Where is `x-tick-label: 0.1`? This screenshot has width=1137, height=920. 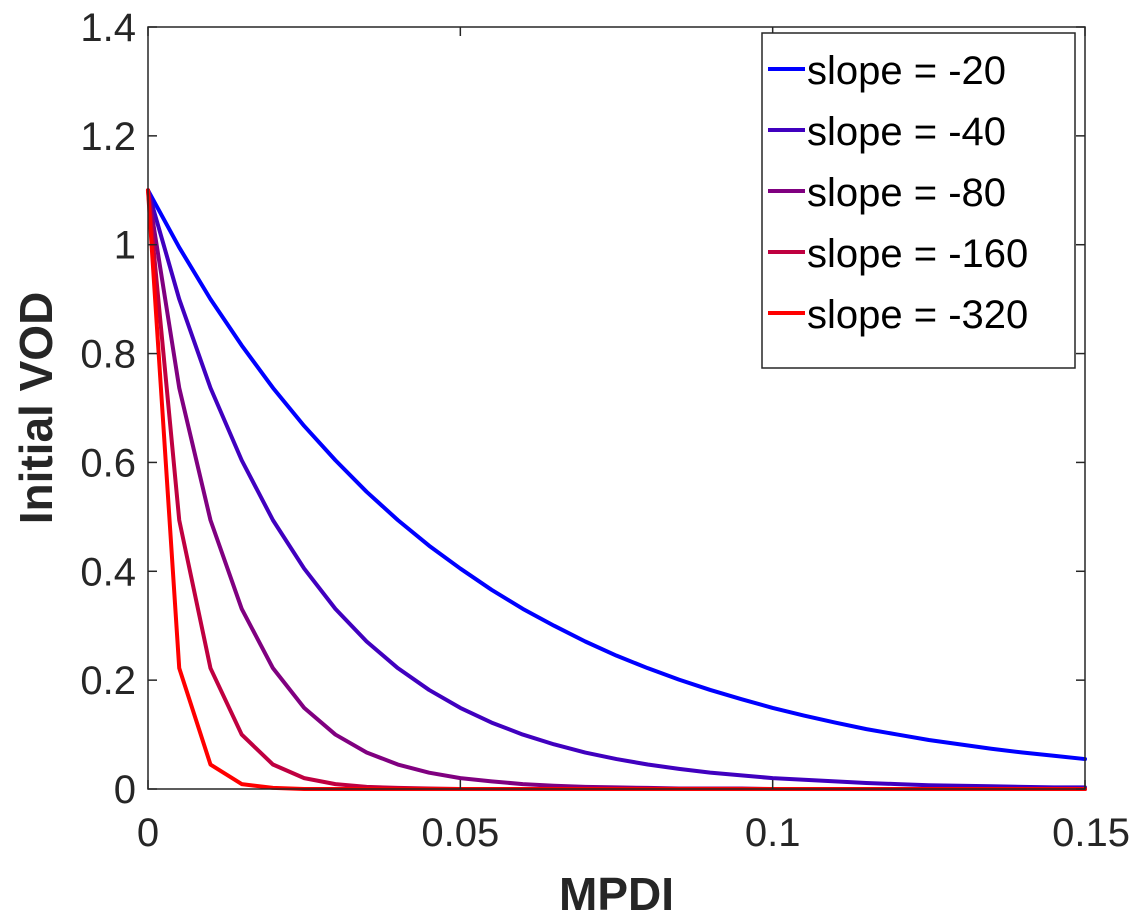
x-tick-label: 0.1 is located at coordinates (773, 833).